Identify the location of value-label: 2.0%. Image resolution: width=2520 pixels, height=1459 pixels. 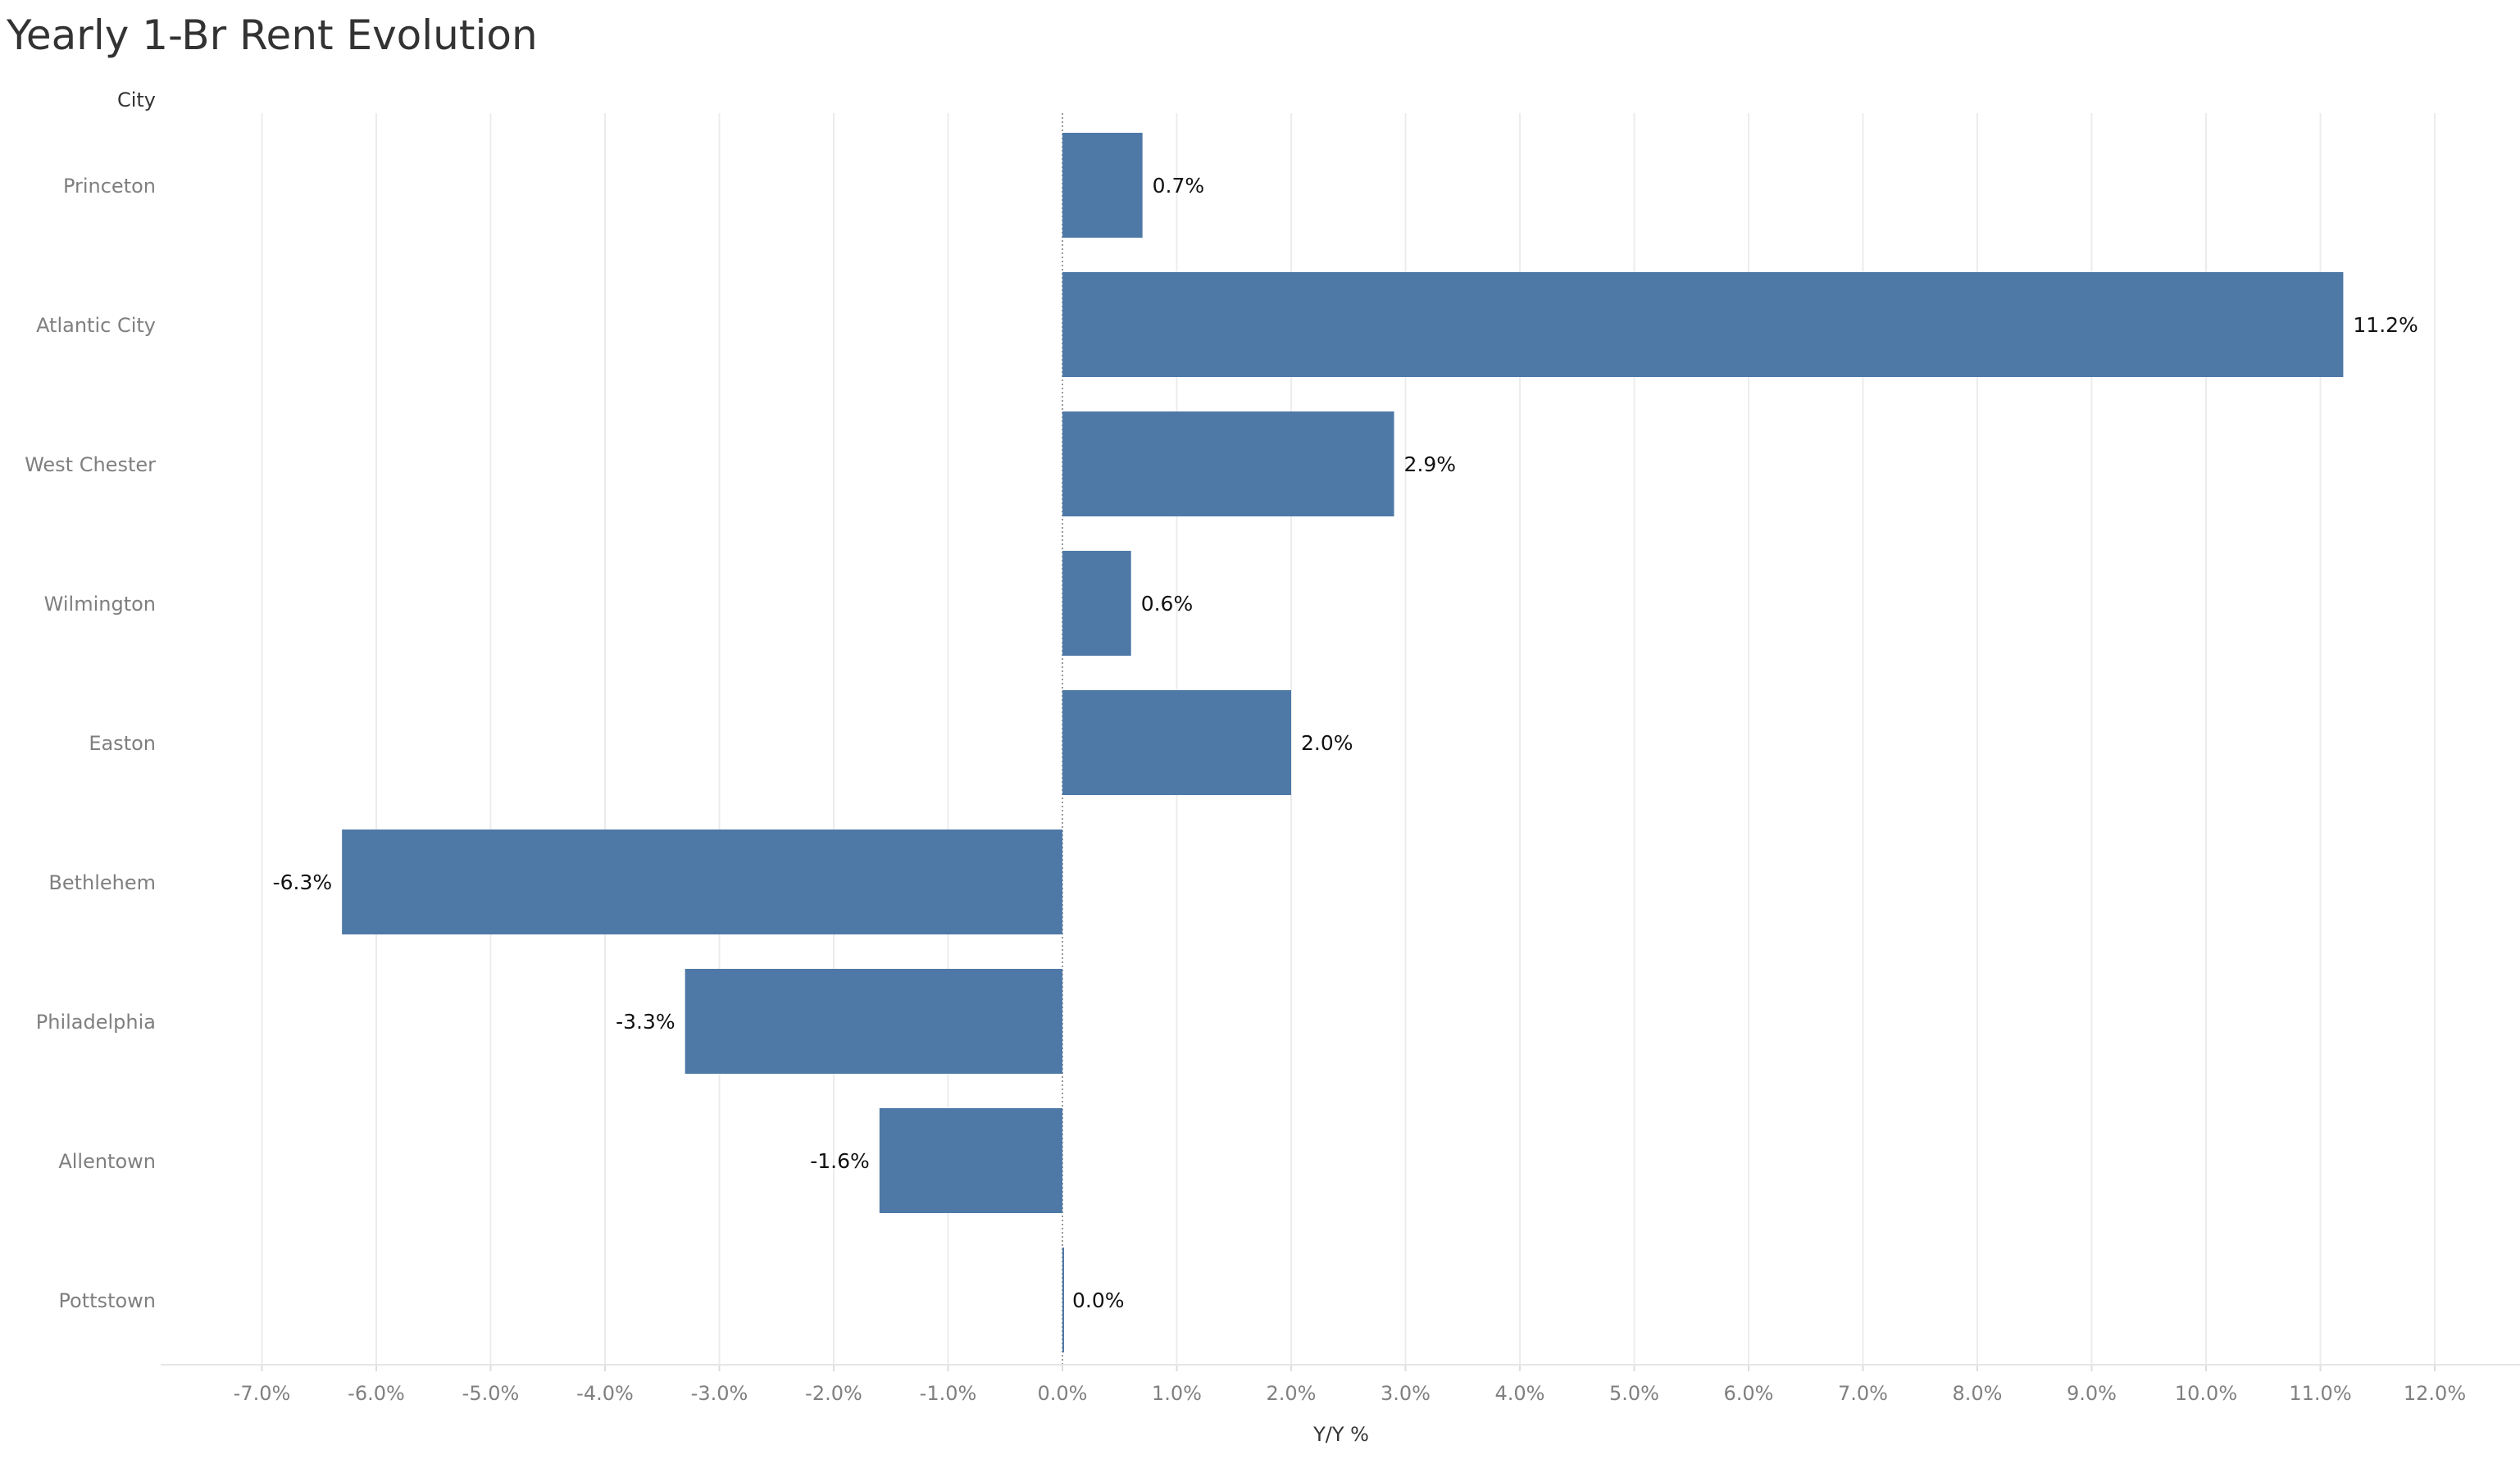
(1327, 743).